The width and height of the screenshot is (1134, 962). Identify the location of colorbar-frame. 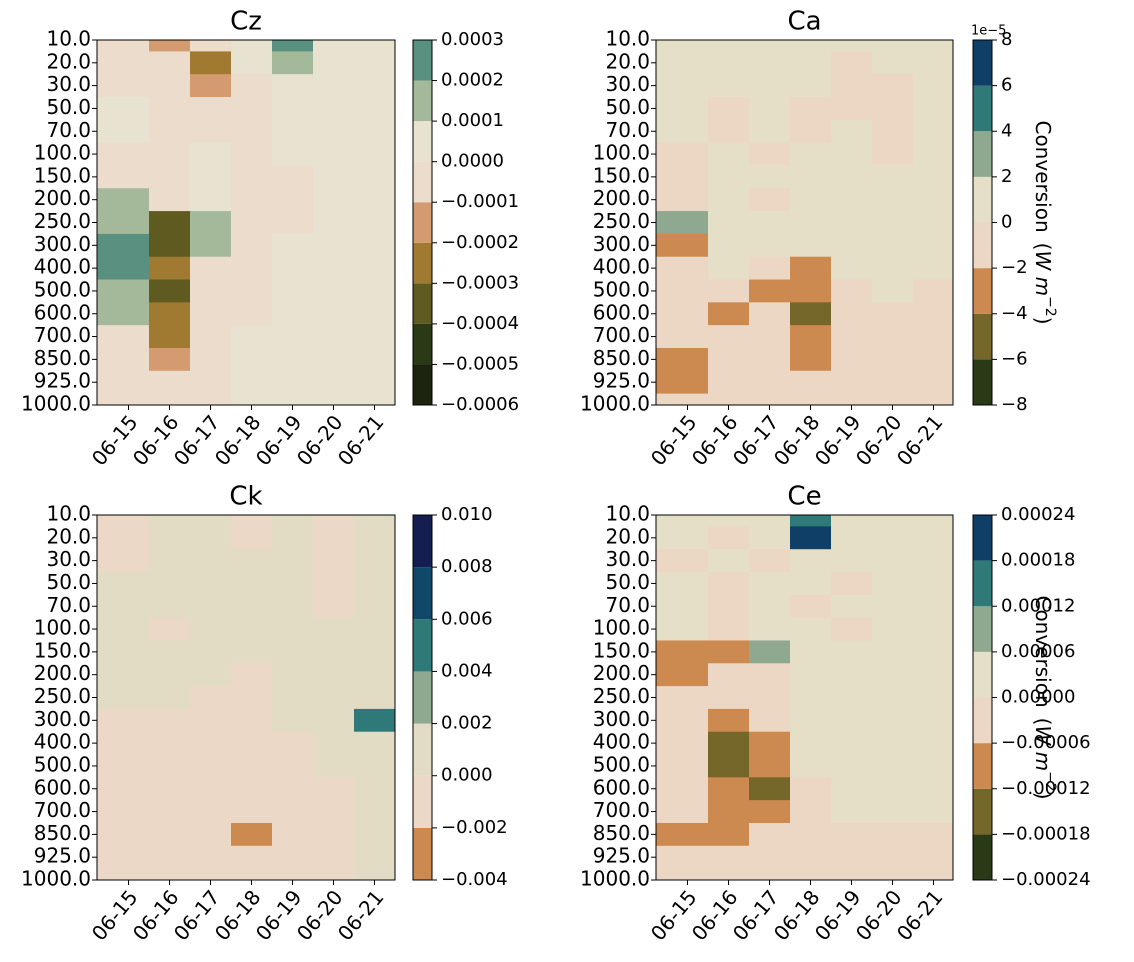
(422, 222).